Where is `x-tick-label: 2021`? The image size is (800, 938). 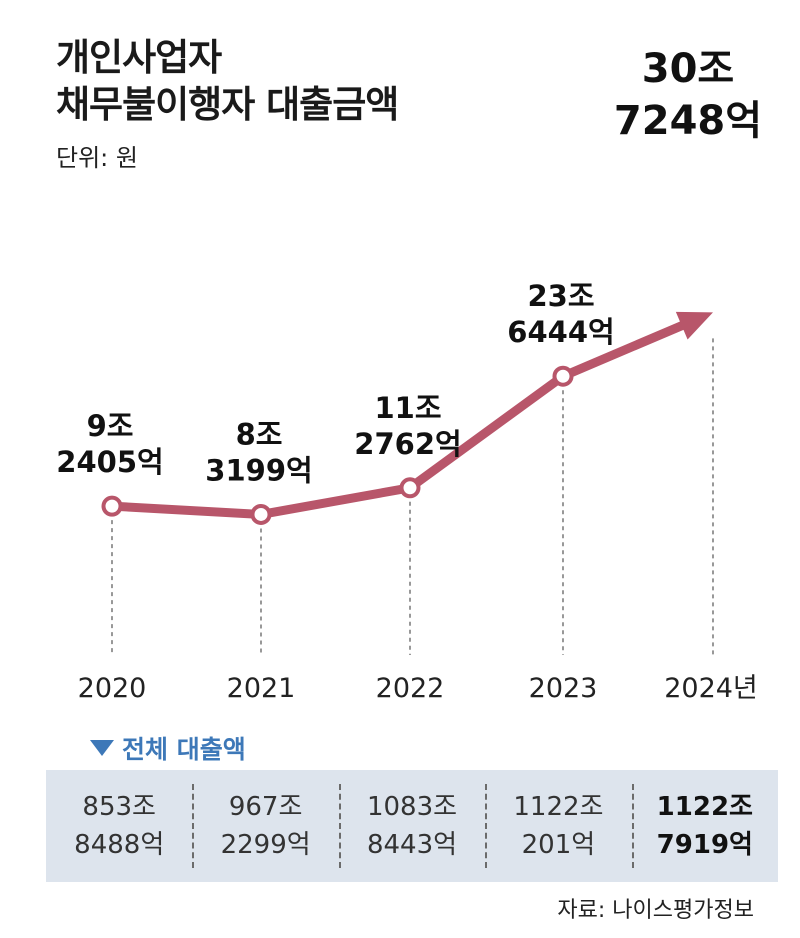
x-tick-label: 2021 is located at coordinates (261, 688).